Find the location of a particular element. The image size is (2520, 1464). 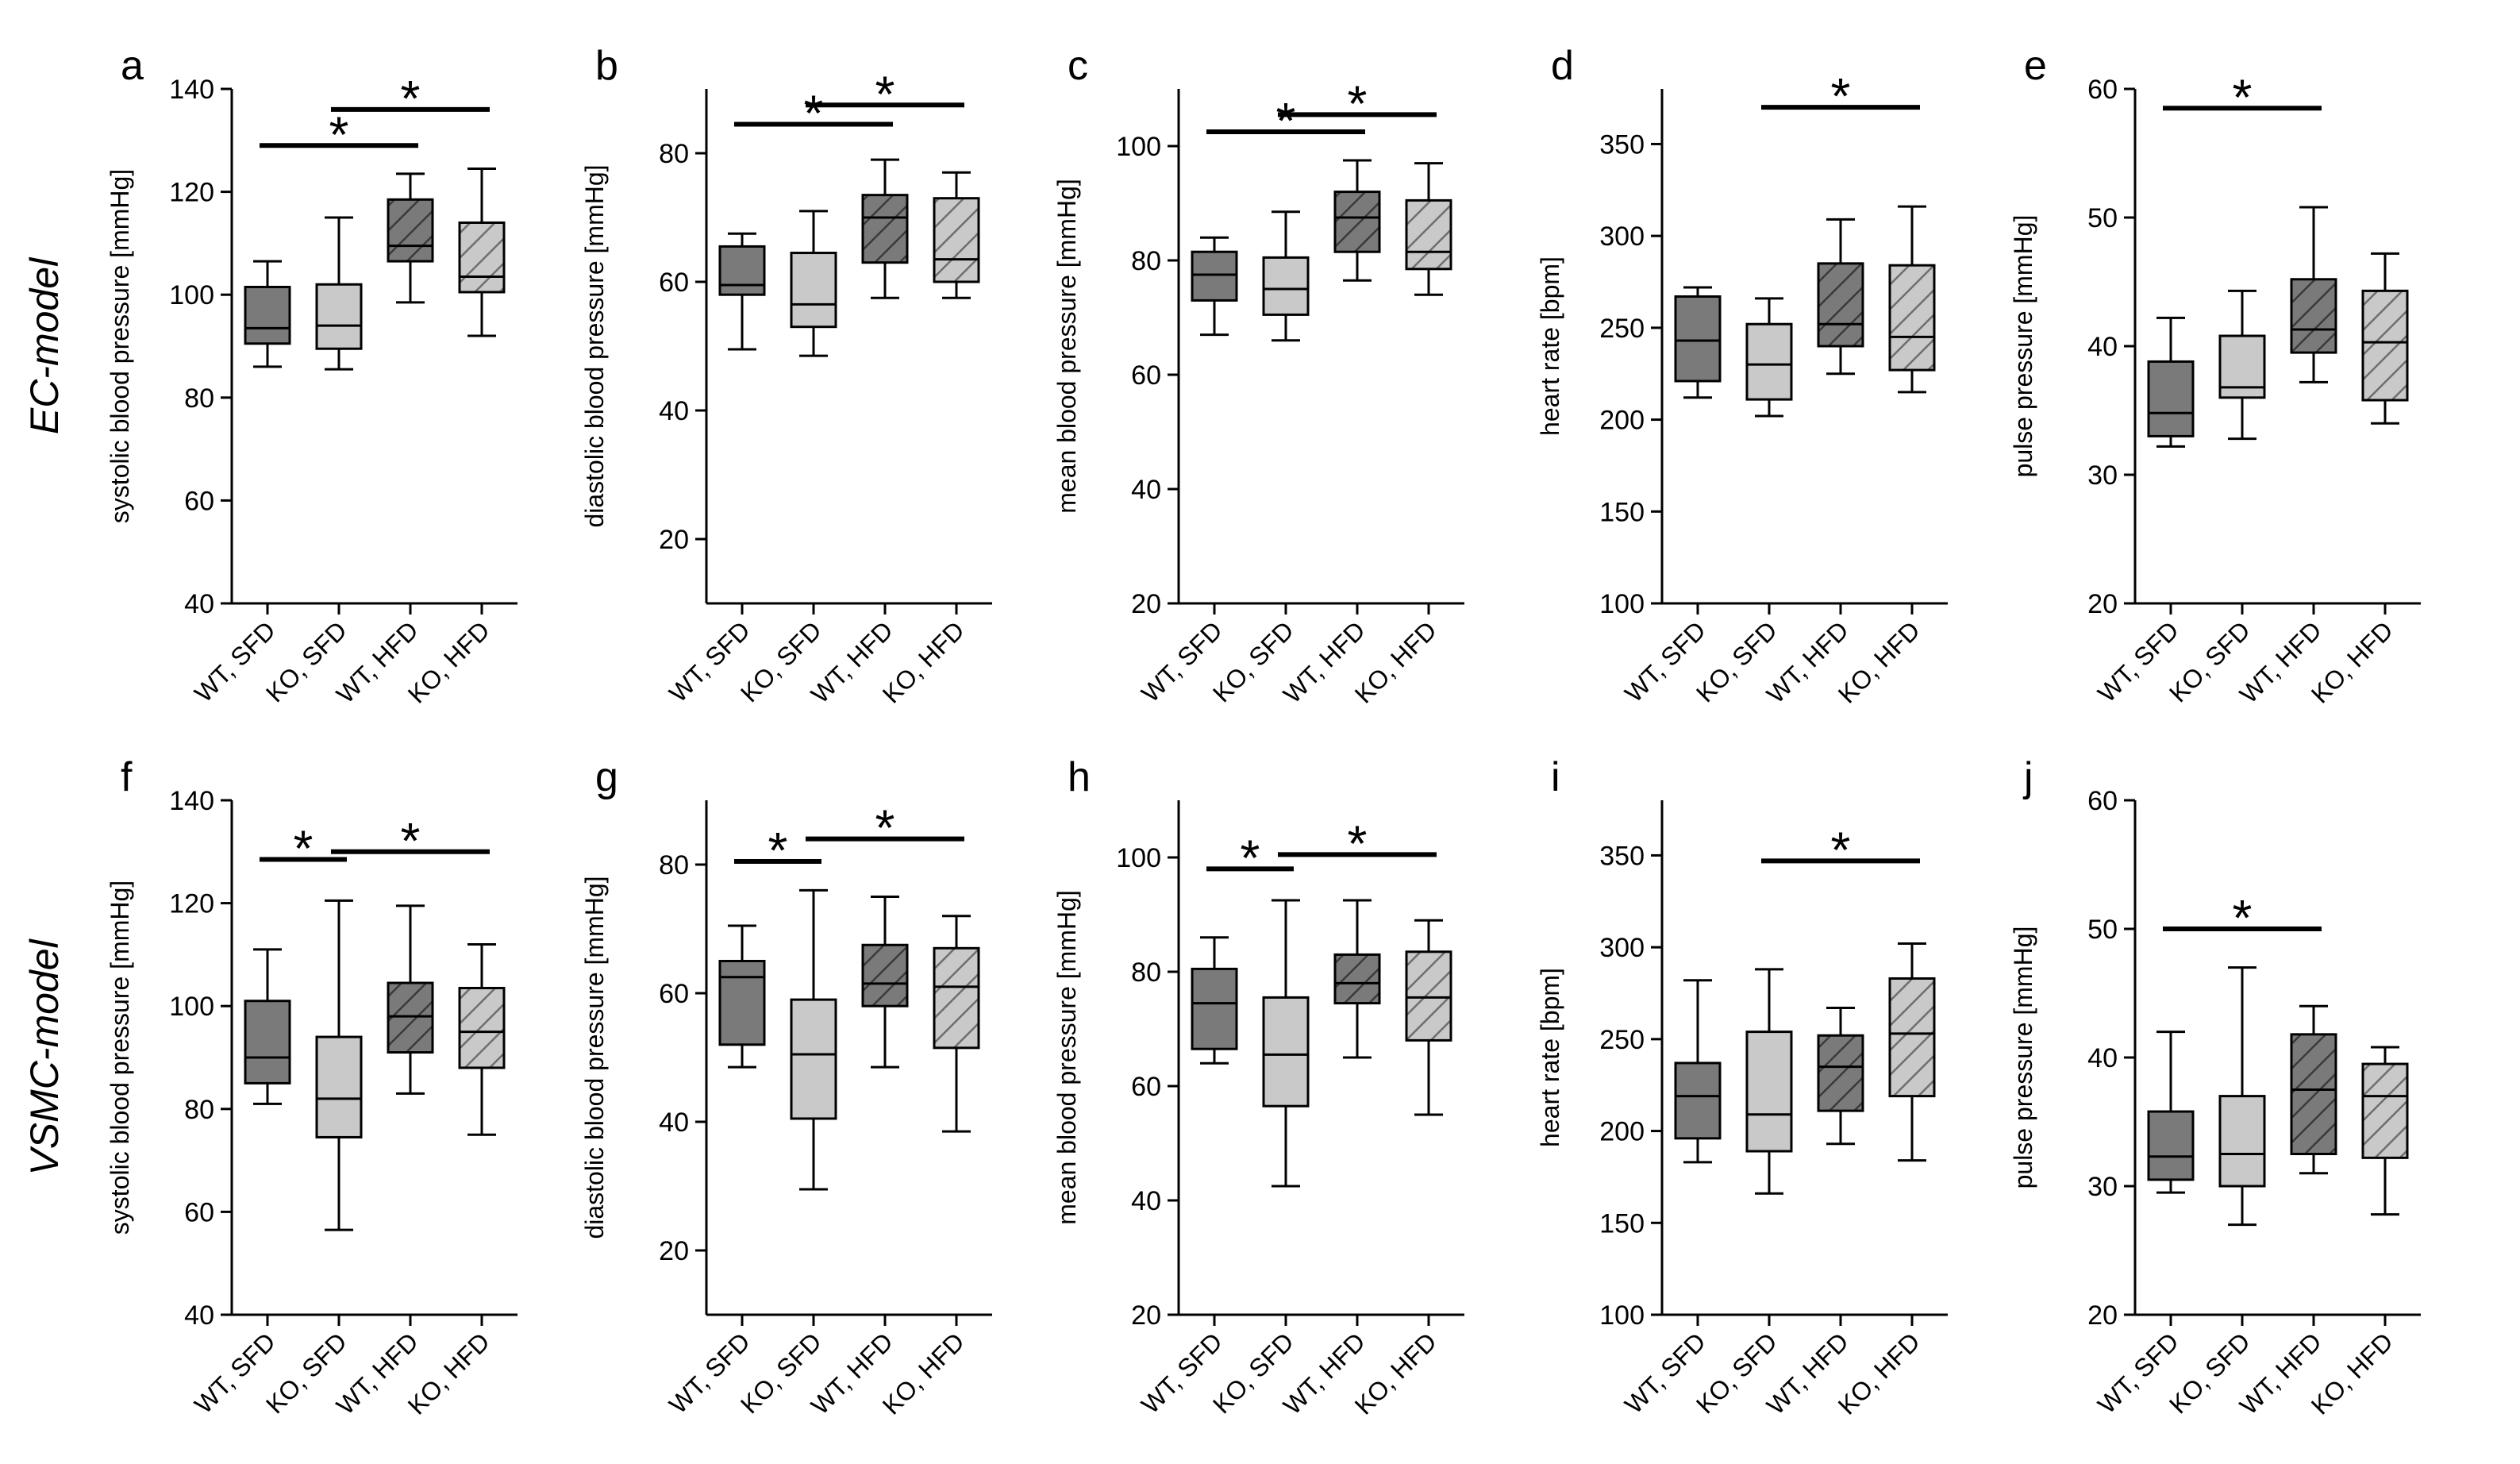

y-axis-label: heart rate [bpm] is located at coordinates (1550, 1057).